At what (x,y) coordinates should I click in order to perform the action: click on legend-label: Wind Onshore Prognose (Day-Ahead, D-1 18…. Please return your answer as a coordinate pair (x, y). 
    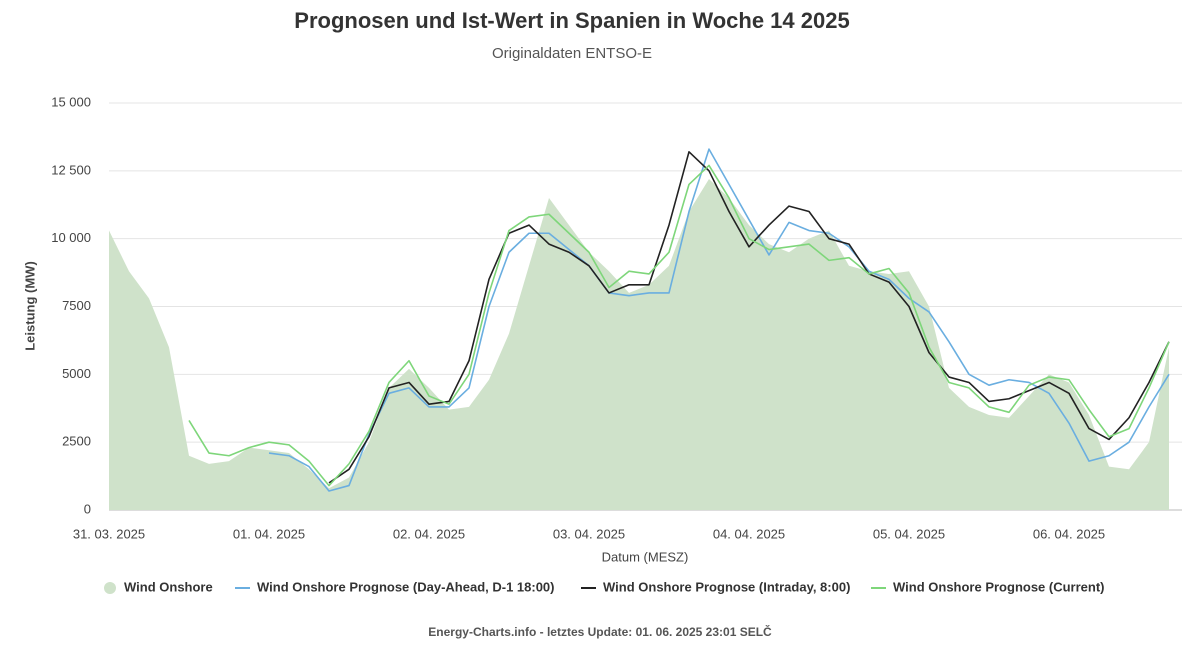
    Looking at the image, I should click on (406, 586).